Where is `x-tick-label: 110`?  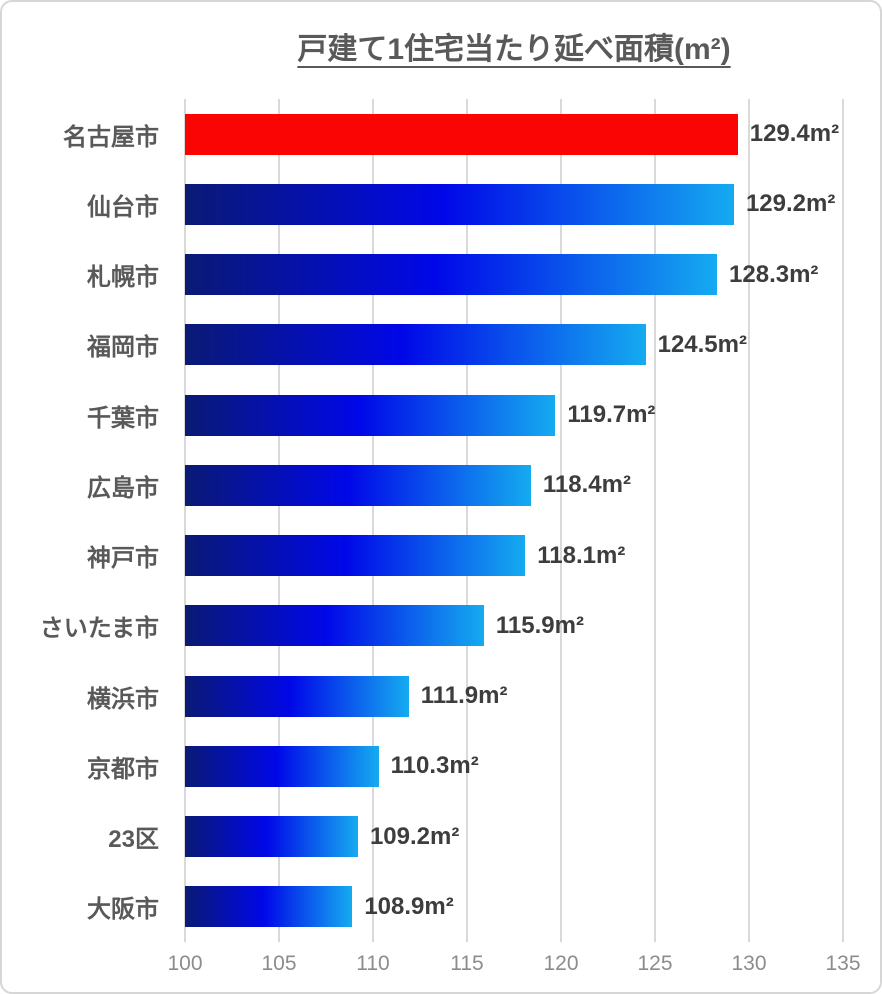
x-tick-label: 110 is located at coordinates (373, 963).